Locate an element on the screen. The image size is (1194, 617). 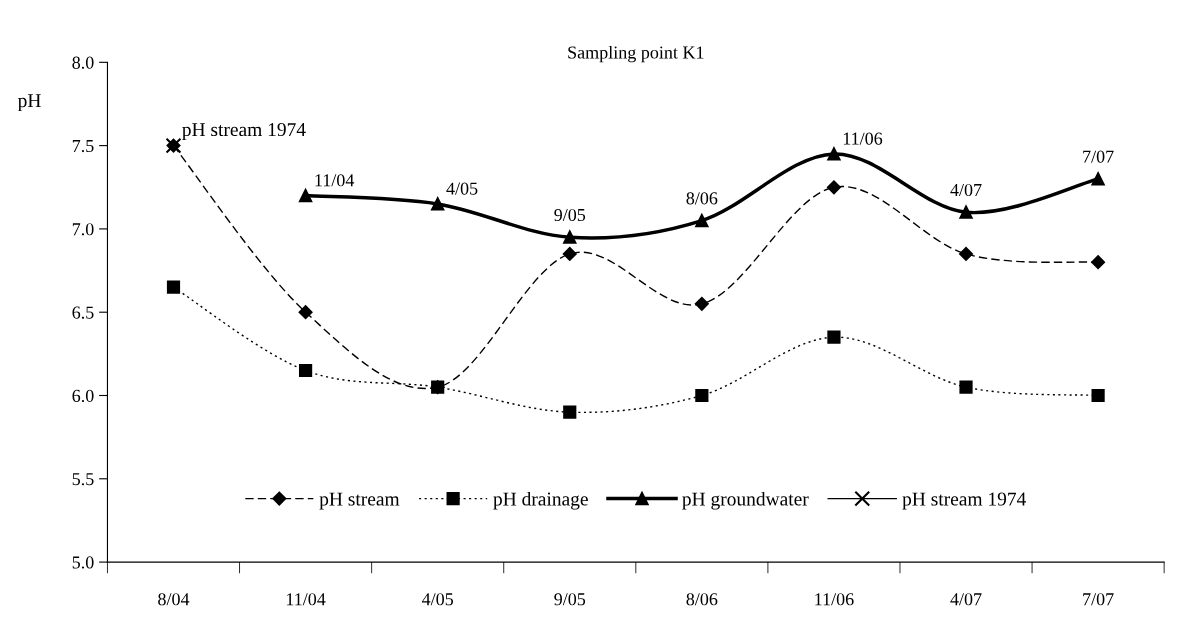
legend-label: pH stream is located at coordinates (359, 501).